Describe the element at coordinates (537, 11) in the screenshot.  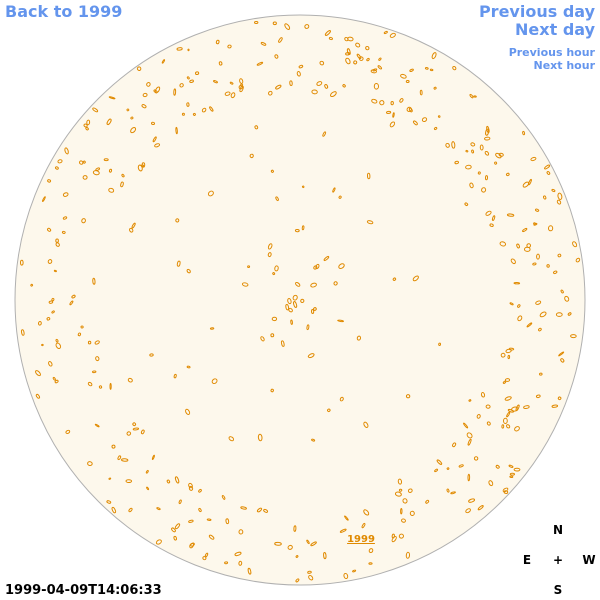
I see `previous-day-link: Previous day` at that location.